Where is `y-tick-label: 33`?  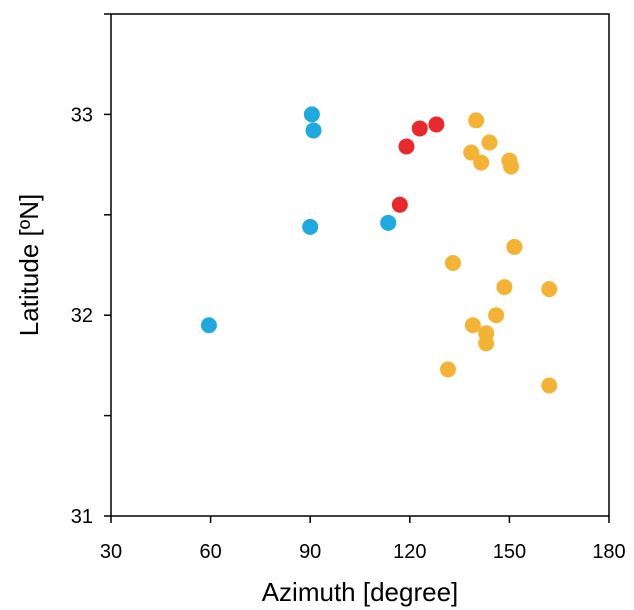 y-tick-label: 33 is located at coordinates (82, 115).